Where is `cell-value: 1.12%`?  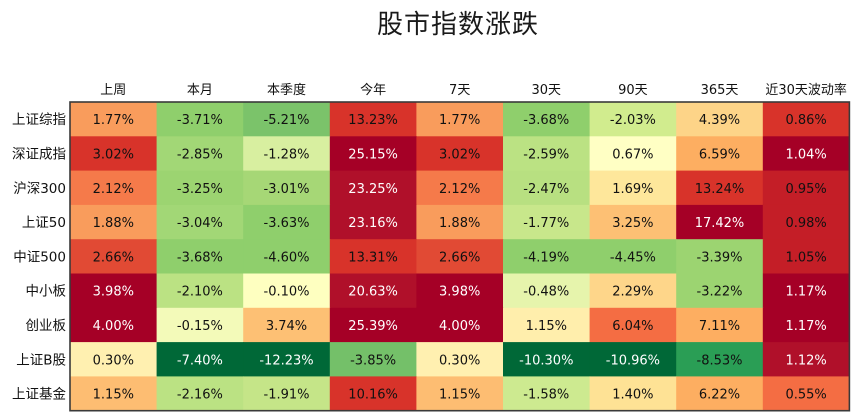 cell-value: 1.12% is located at coordinates (805, 360).